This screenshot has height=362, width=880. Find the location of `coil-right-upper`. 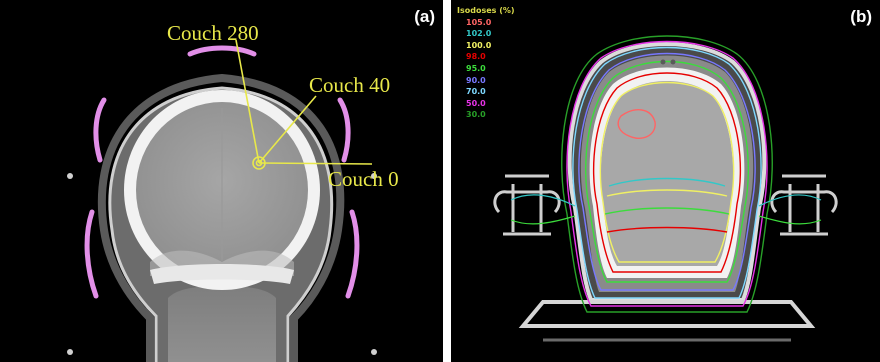

coil-right-upper is located at coordinates (344, 130).